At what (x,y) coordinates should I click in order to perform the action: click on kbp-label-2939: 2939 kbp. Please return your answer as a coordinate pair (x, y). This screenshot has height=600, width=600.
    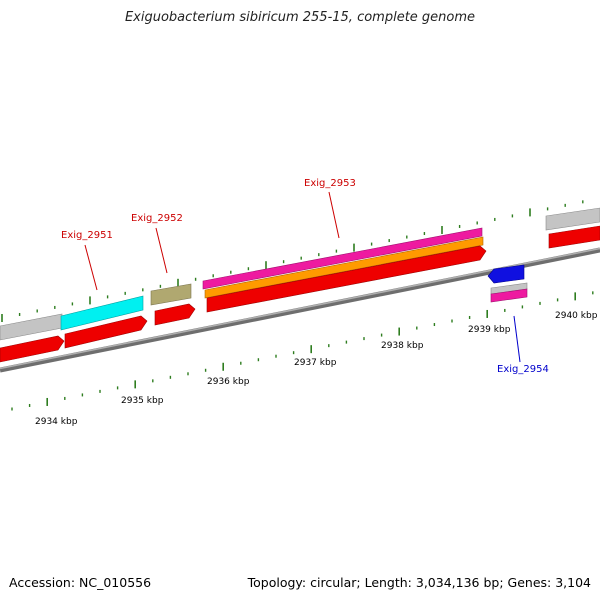
    Looking at the image, I should click on (489, 330).